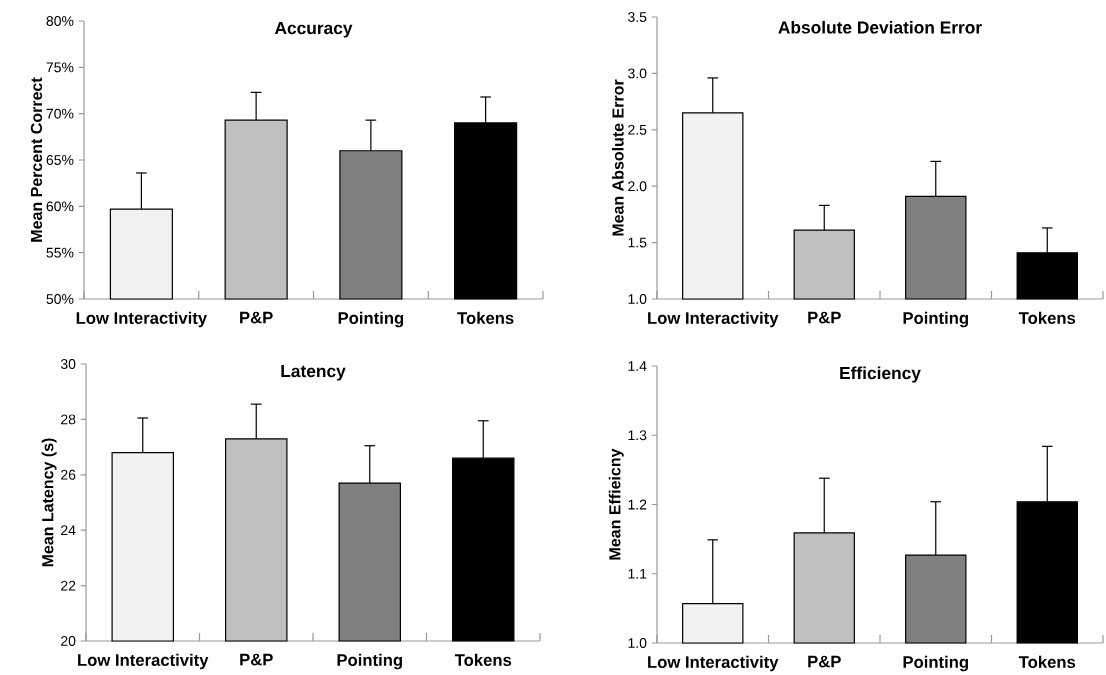  What do you see at coordinates (60, 299) in the screenshot?
I see `y-tick-label: 50%` at bounding box center [60, 299].